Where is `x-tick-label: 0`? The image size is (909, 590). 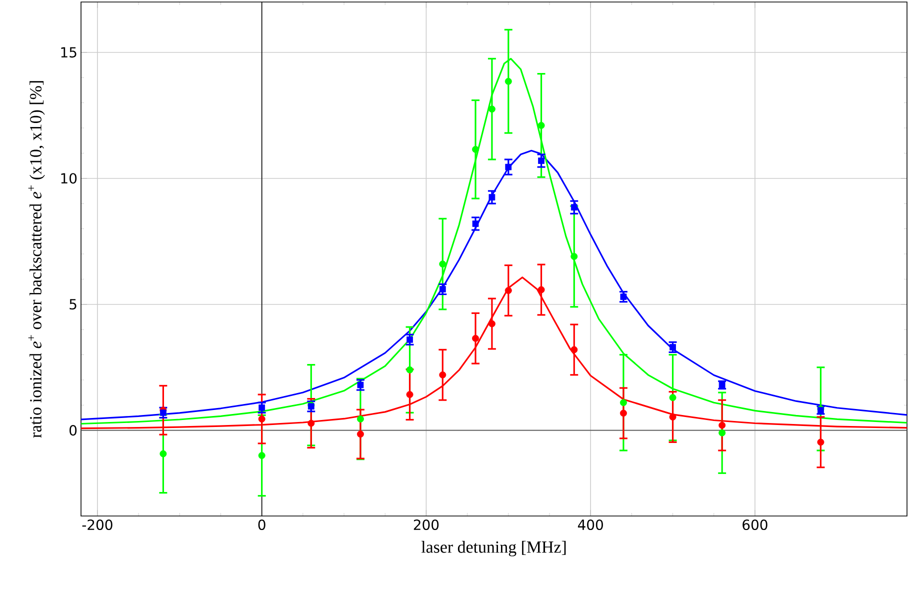 x-tick-label: 0 is located at coordinates (262, 525).